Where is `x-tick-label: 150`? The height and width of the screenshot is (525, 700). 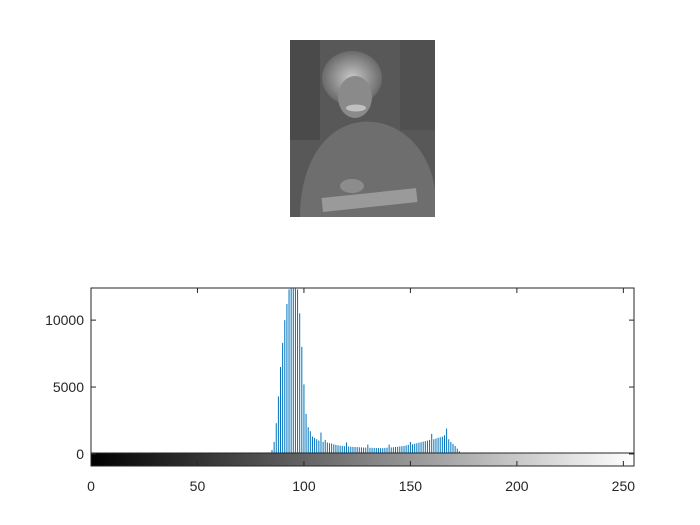
x-tick-label: 150 is located at coordinates (411, 486).